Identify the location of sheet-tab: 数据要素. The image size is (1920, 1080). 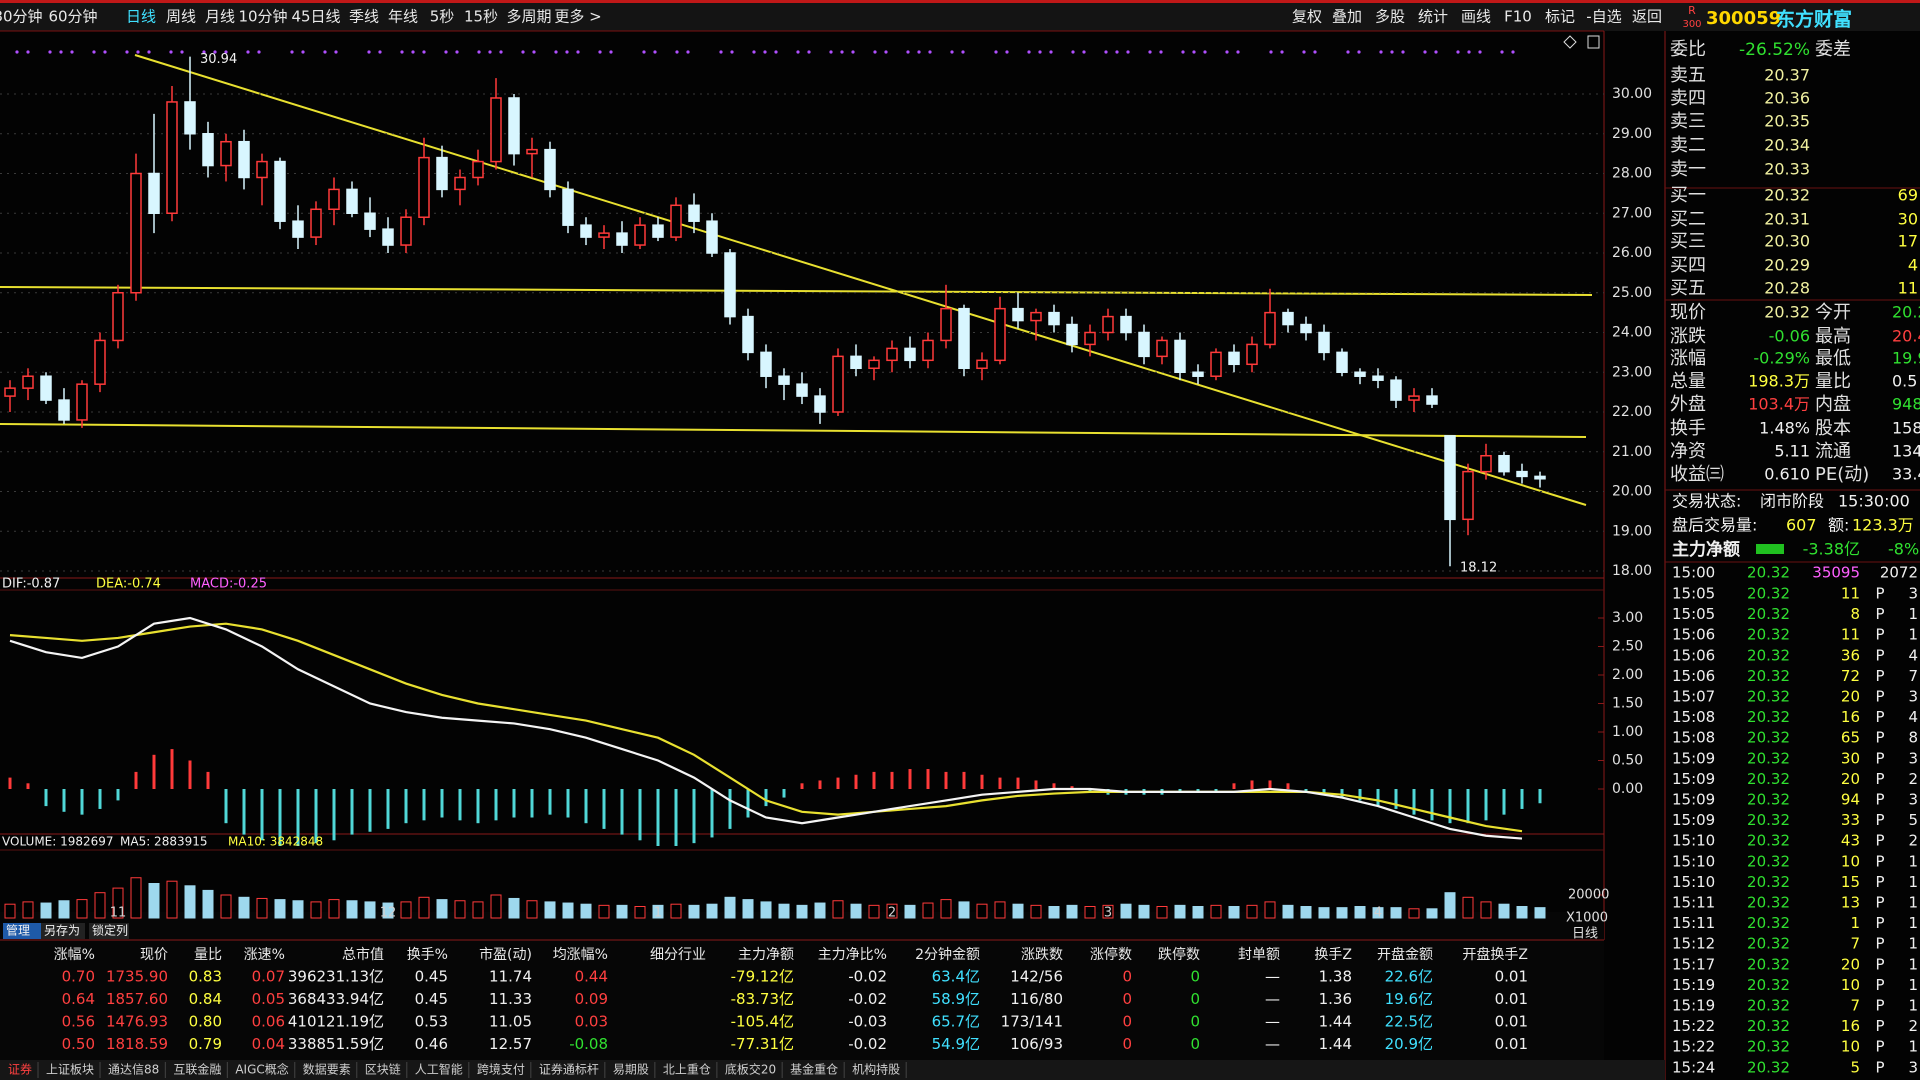
(327, 1069).